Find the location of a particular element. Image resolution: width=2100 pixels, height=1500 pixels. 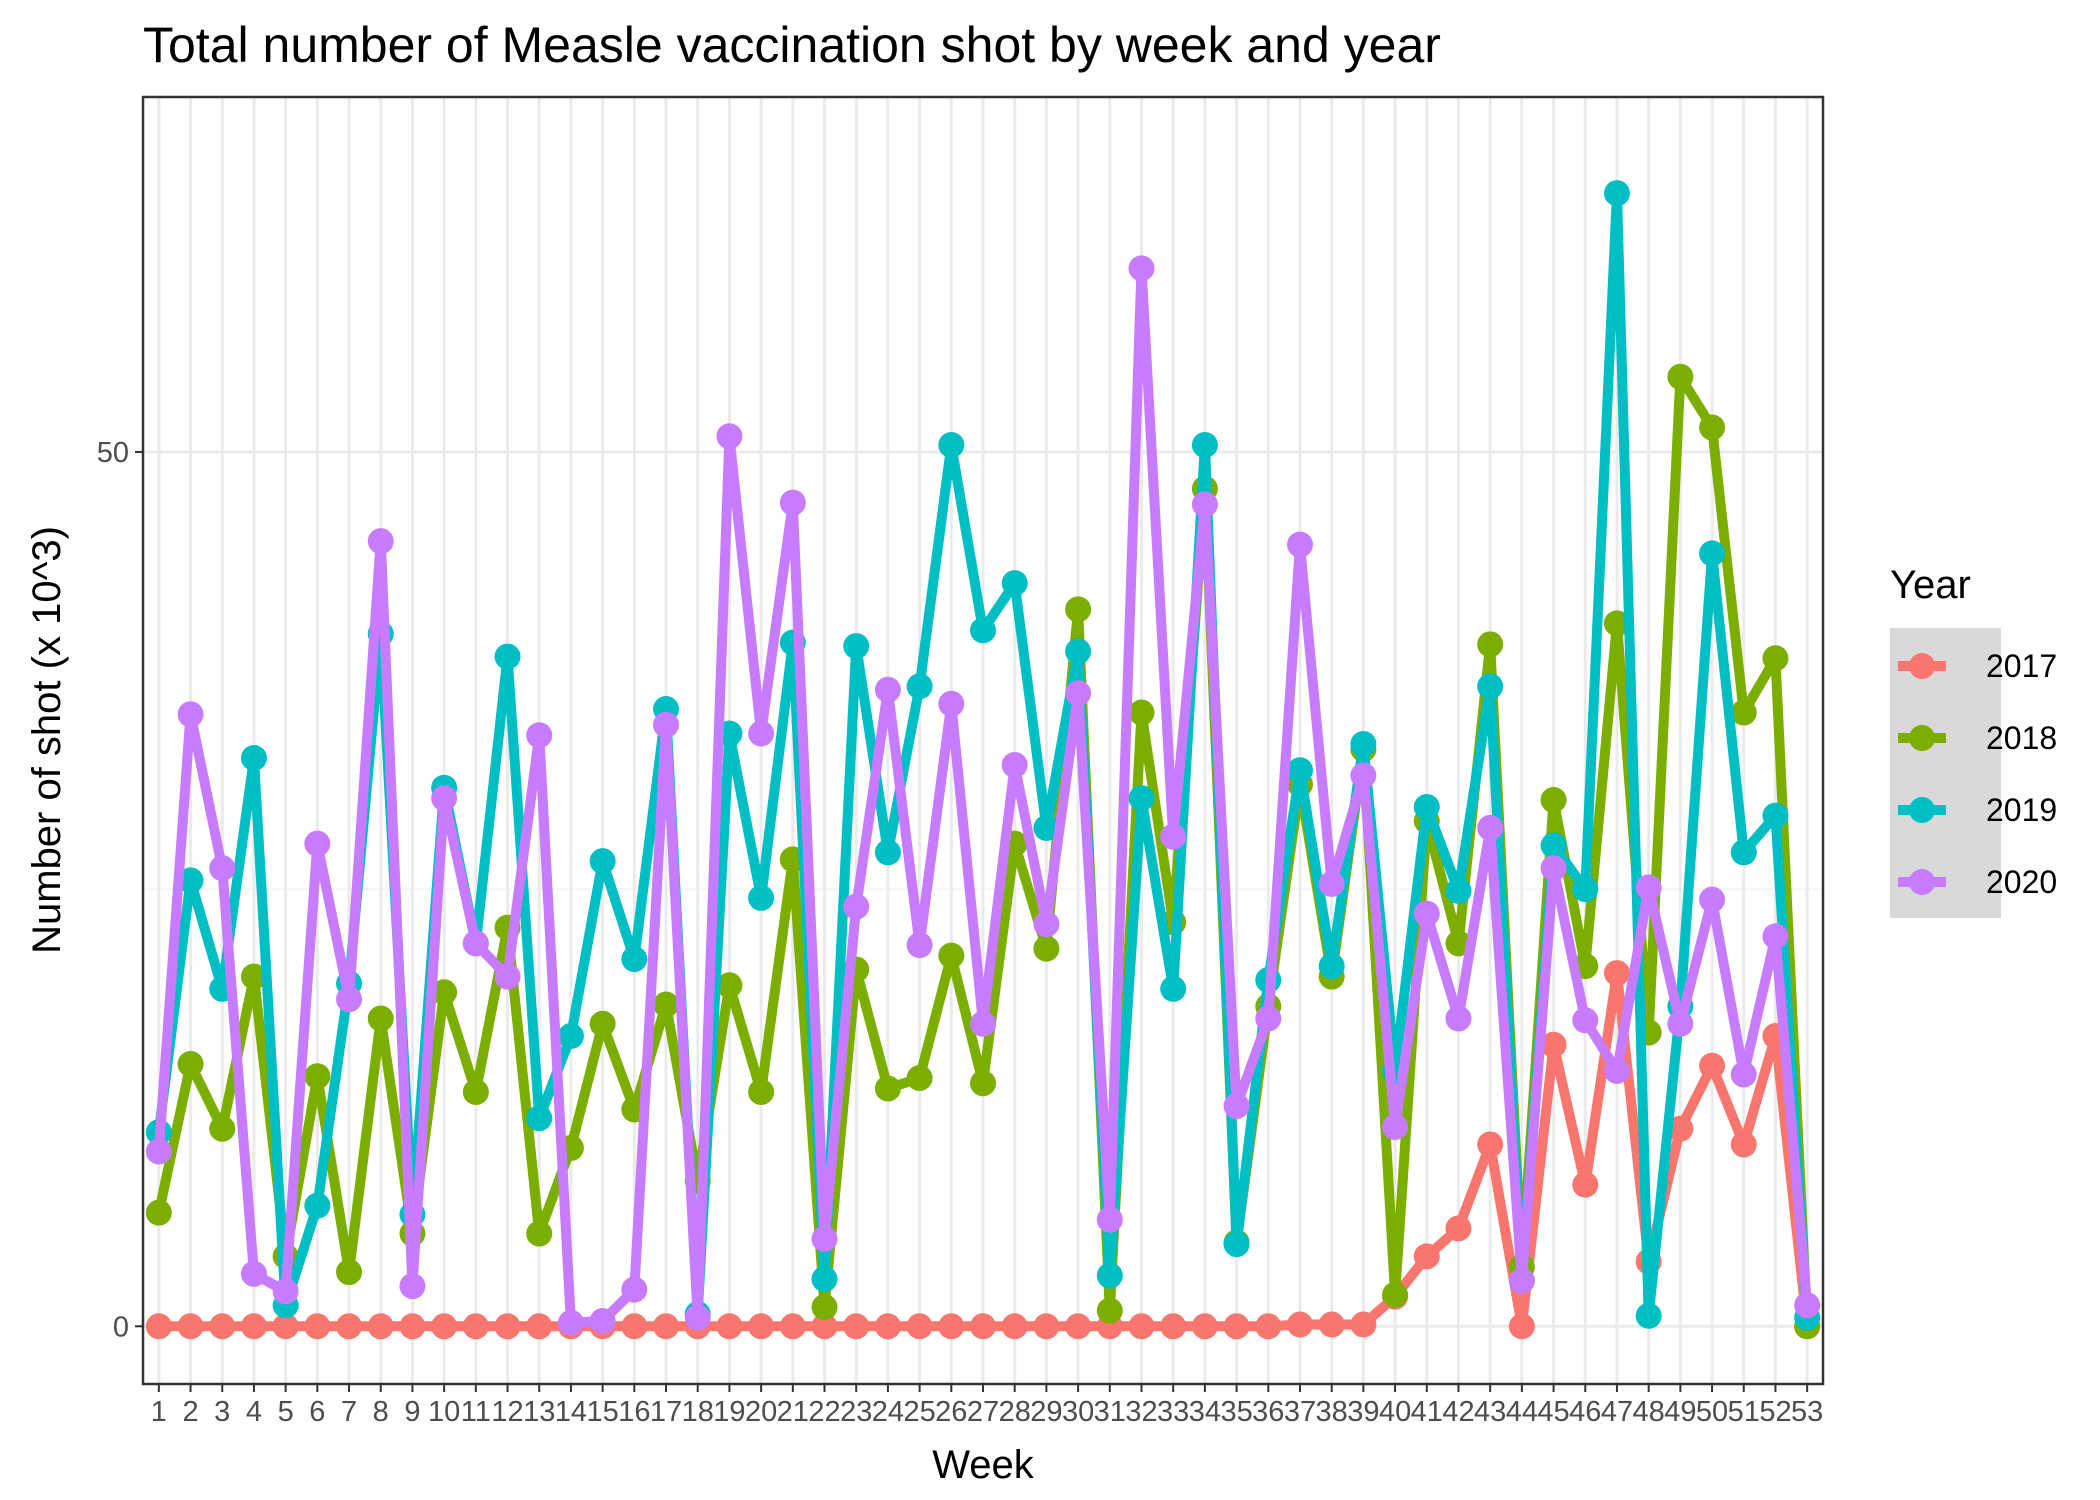

x-axis-title: Week is located at coordinates (983, 1465).